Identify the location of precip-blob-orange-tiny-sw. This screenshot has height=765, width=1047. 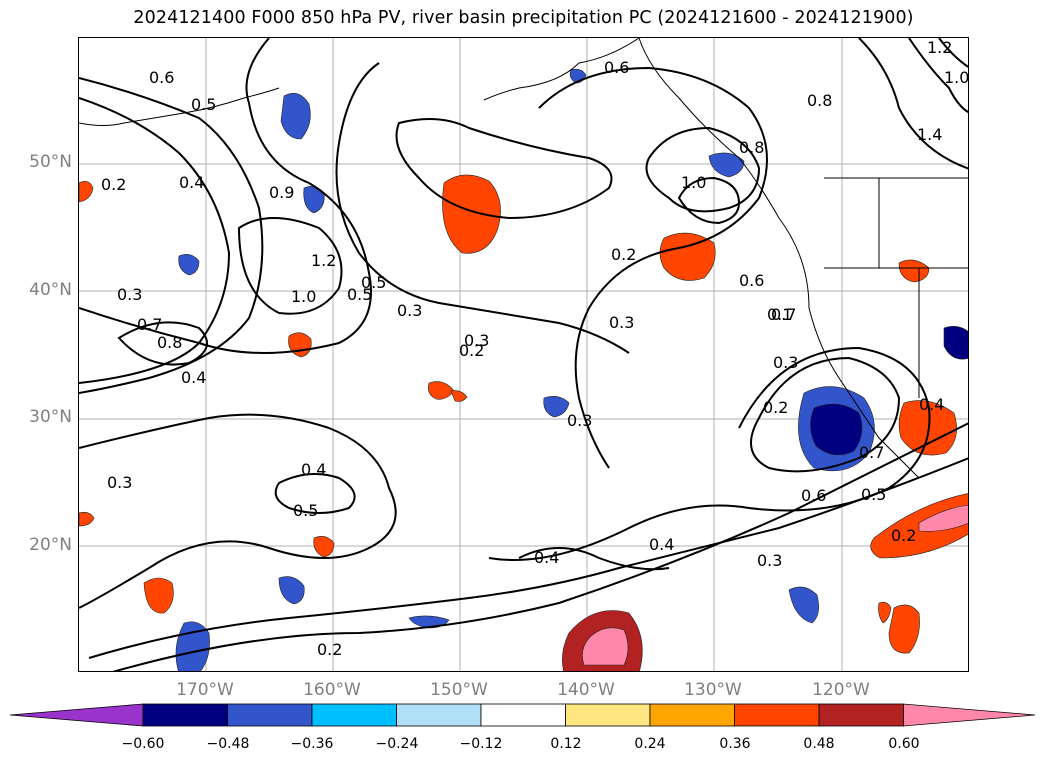
(87, 519).